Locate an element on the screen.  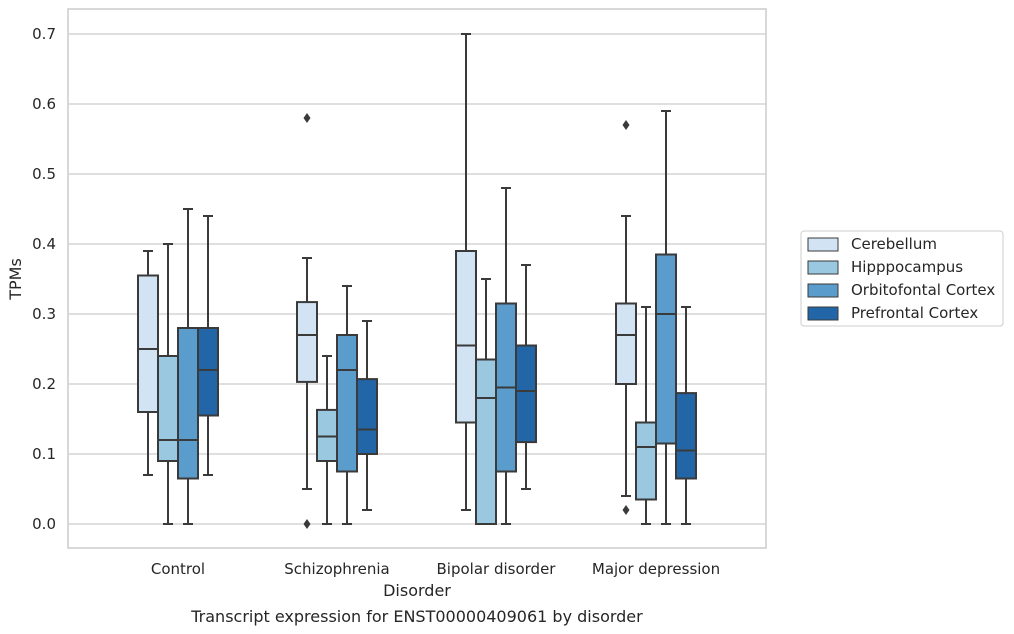
legend-label: Hipppocampus is located at coordinates (907, 267).